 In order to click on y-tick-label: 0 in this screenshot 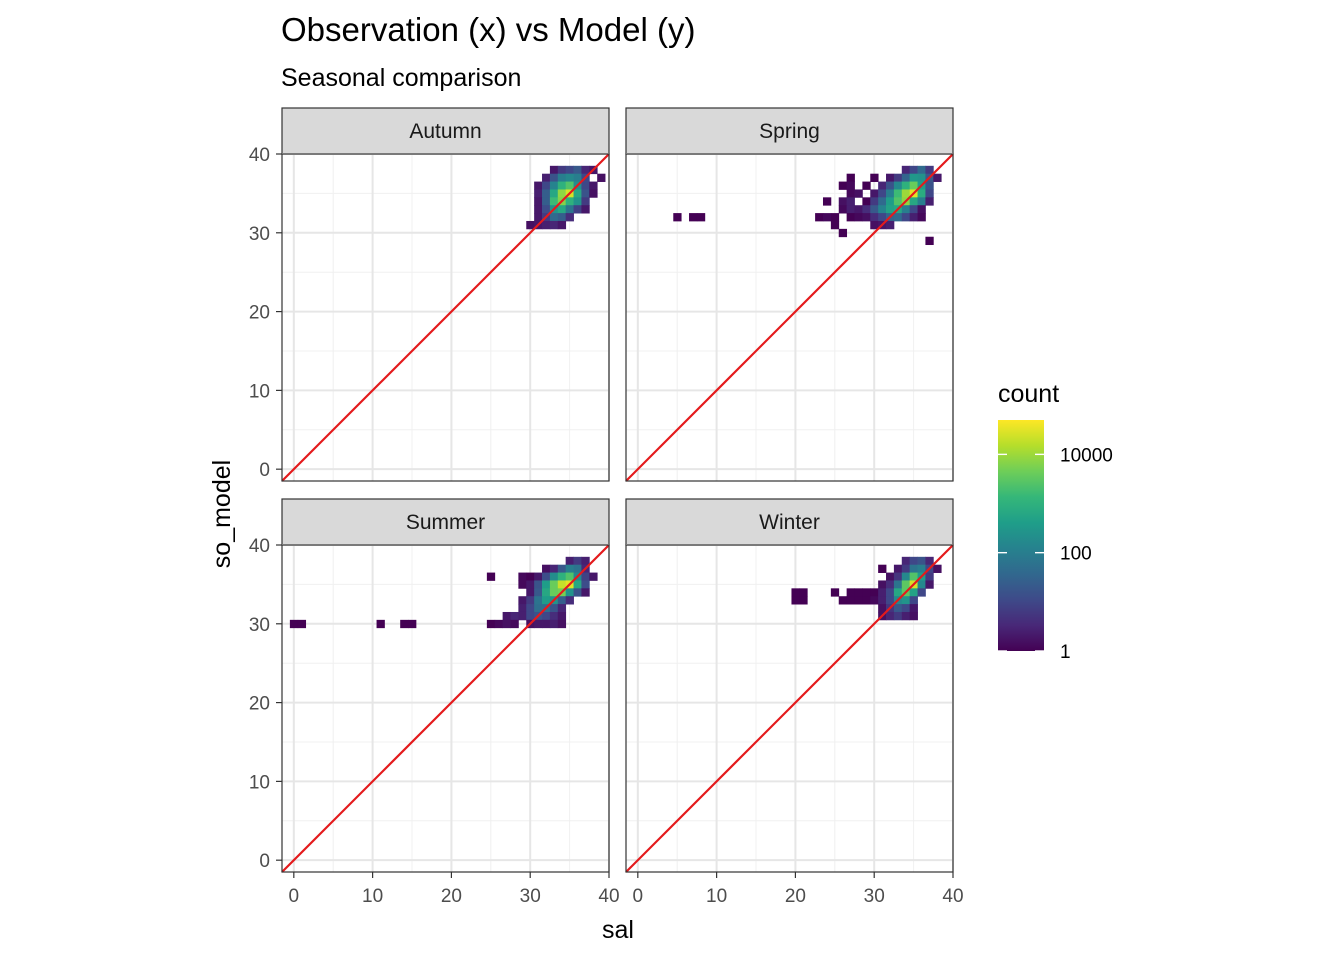, I will do `click(264, 470)`.